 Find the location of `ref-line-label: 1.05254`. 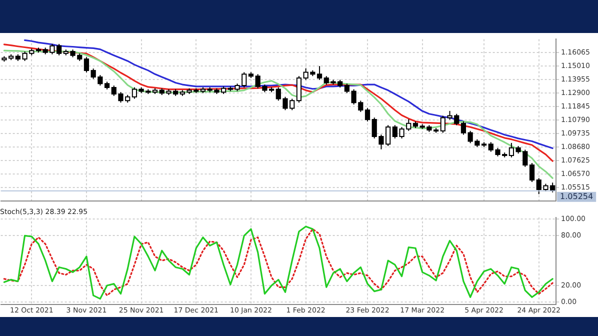

ref-line-label: 1.05254 is located at coordinates (577, 196).